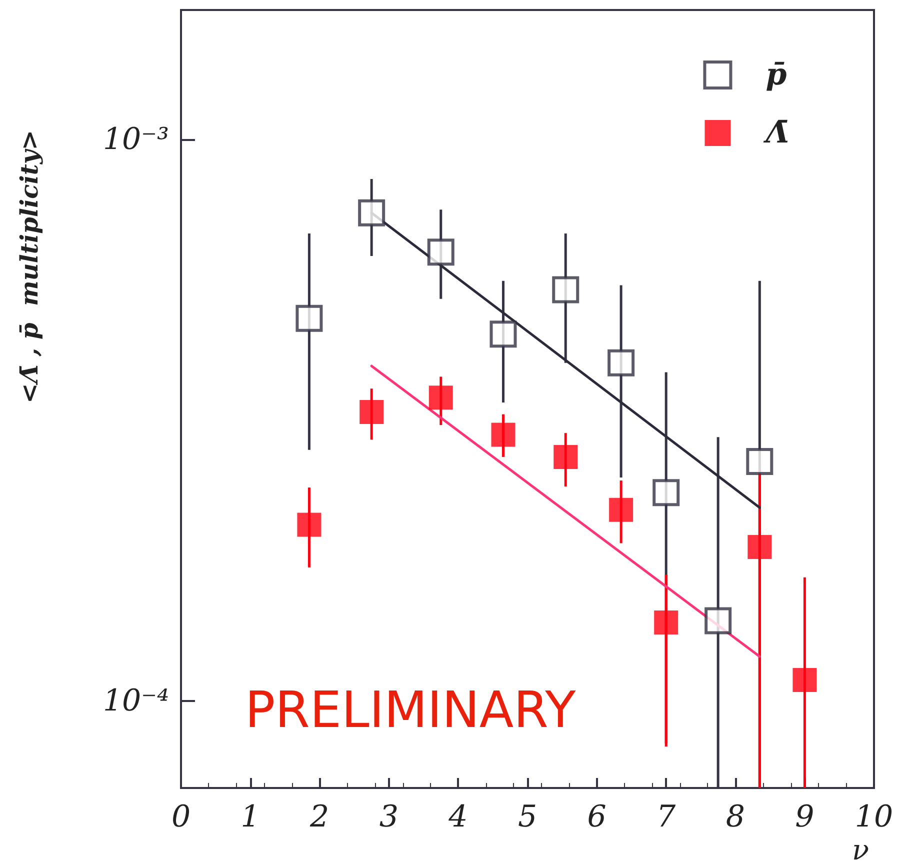 This screenshot has height=867, width=904. What do you see at coordinates (388, 817) in the screenshot?
I see `x-tick-label: 3` at bounding box center [388, 817].